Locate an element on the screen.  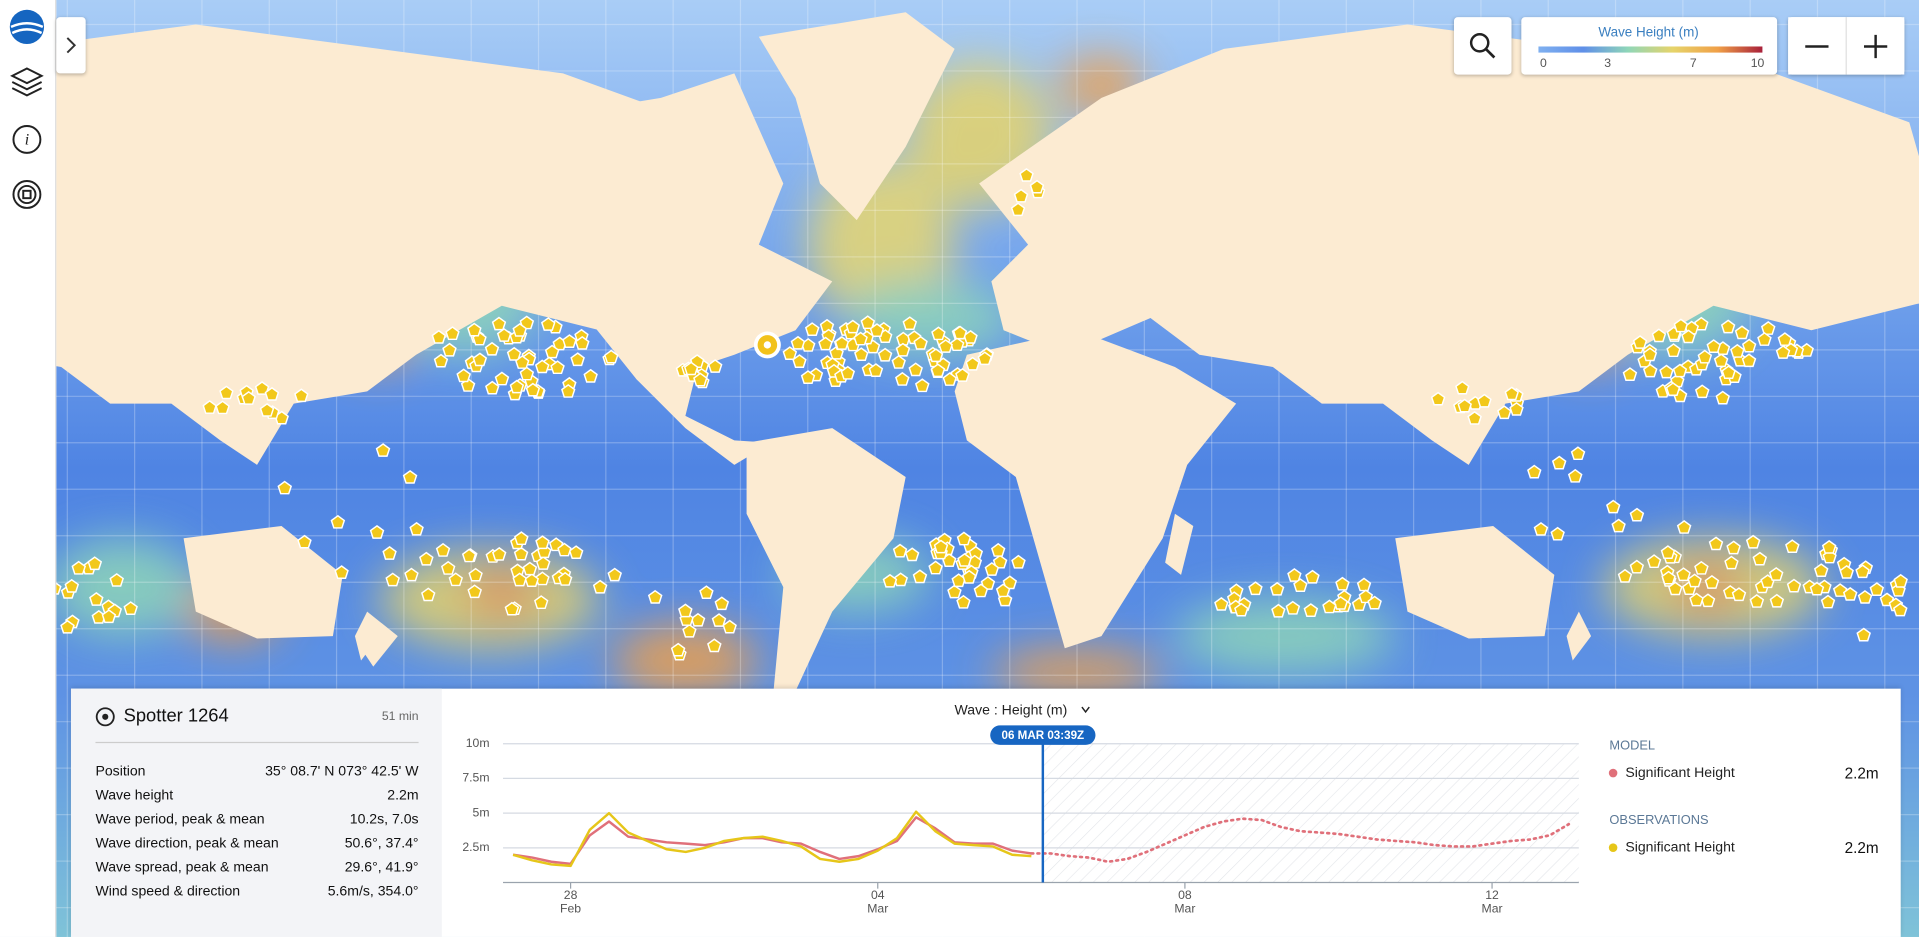
logo is located at coordinates (27, 27).